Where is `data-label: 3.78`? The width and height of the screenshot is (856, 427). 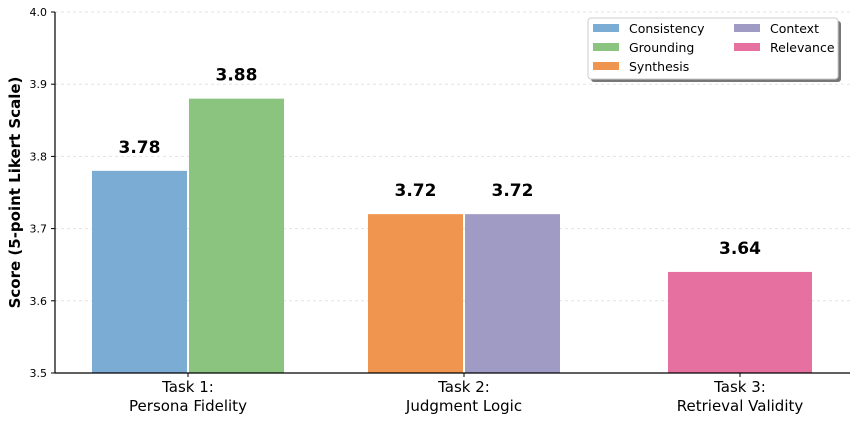 data-label: 3.78 is located at coordinates (140, 148).